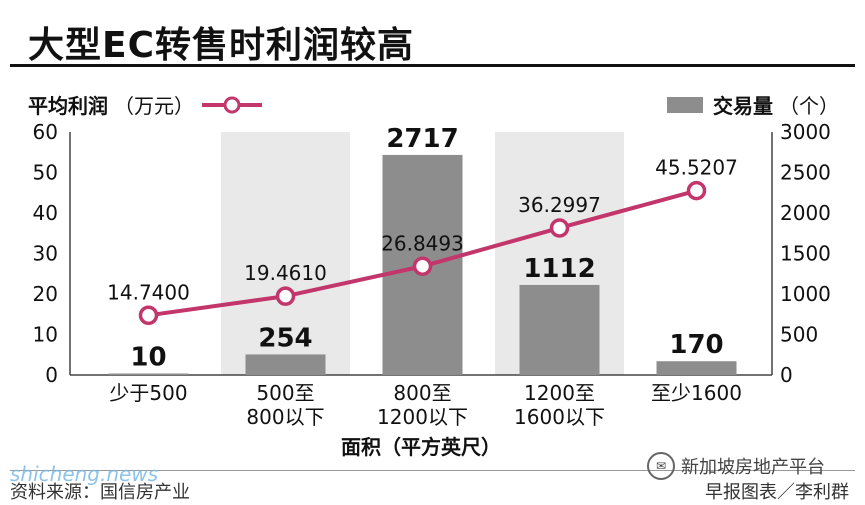 This screenshot has height=505, width=865. Describe the element at coordinates (51, 375) in the screenshot. I see `left-axis-tick: 0` at that location.